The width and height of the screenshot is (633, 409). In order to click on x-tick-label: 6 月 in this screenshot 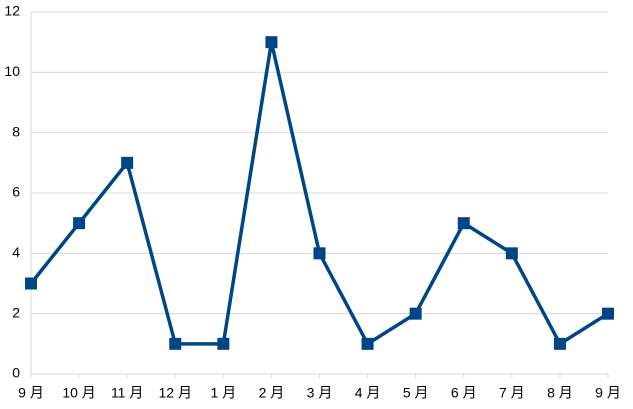, I will do `click(464, 393)`.